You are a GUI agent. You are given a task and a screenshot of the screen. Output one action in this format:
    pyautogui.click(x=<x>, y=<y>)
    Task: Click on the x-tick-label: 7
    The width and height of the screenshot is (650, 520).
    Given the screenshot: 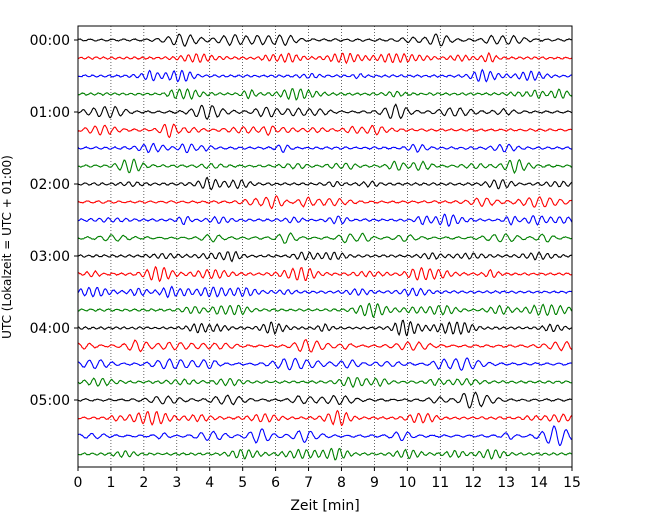 What is the action you would take?
    pyautogui.click(x=308, y=483)
    